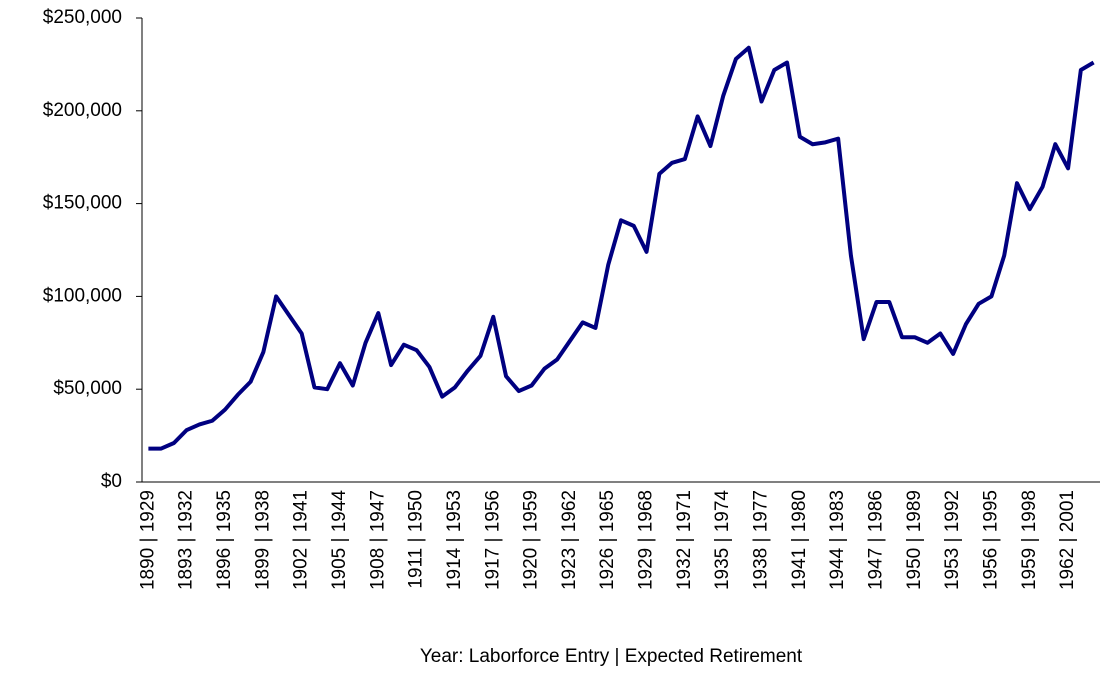  Describe the element at coordinates (722, 540) in the screenshot. I see `x-tick-label: 1935 | 1974` at that location.